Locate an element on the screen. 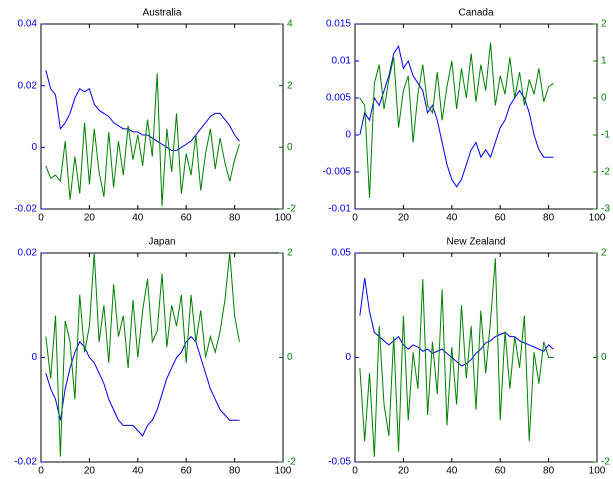  subplot-title: Canada is located at coordinates (475, 13).